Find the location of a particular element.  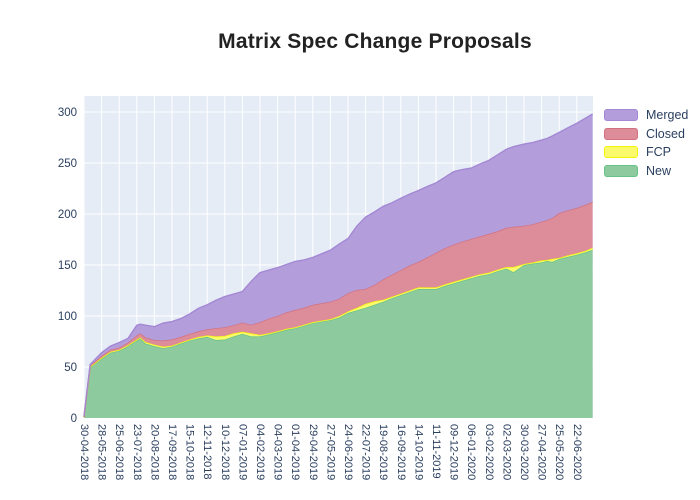

x-tick-label: 10-12-2018 is located at coordinates (225, 452).